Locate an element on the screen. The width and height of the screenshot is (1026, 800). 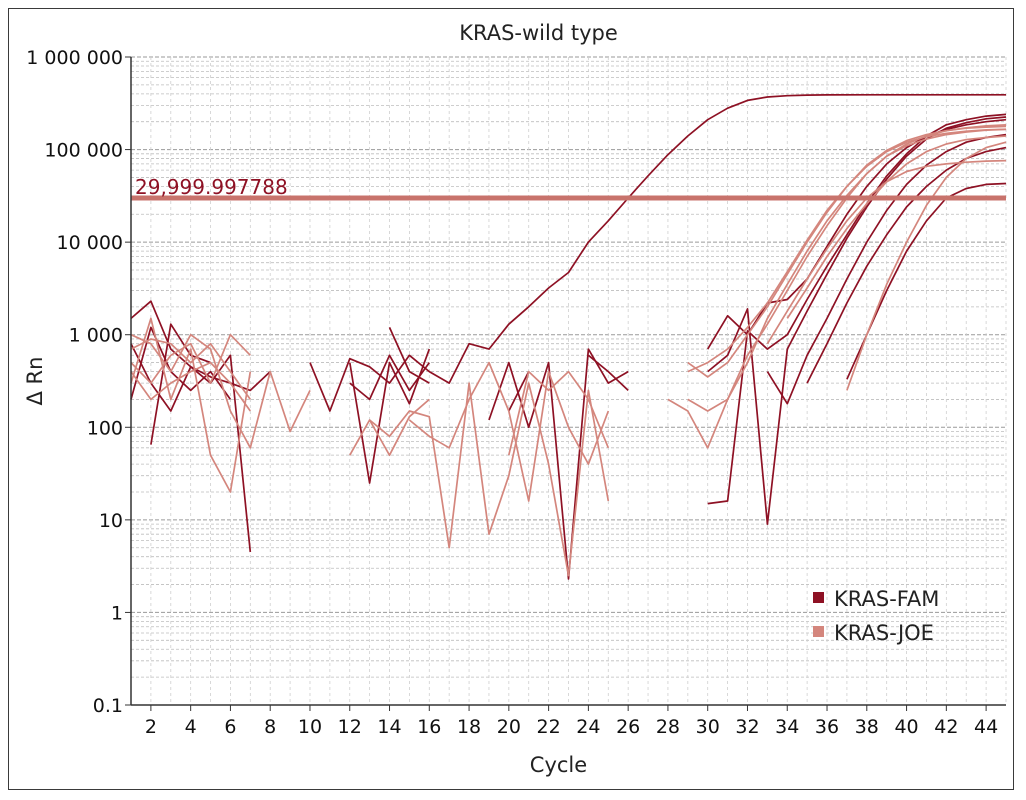
x-axis-label: Cycle is located at coordinates (558, 765).